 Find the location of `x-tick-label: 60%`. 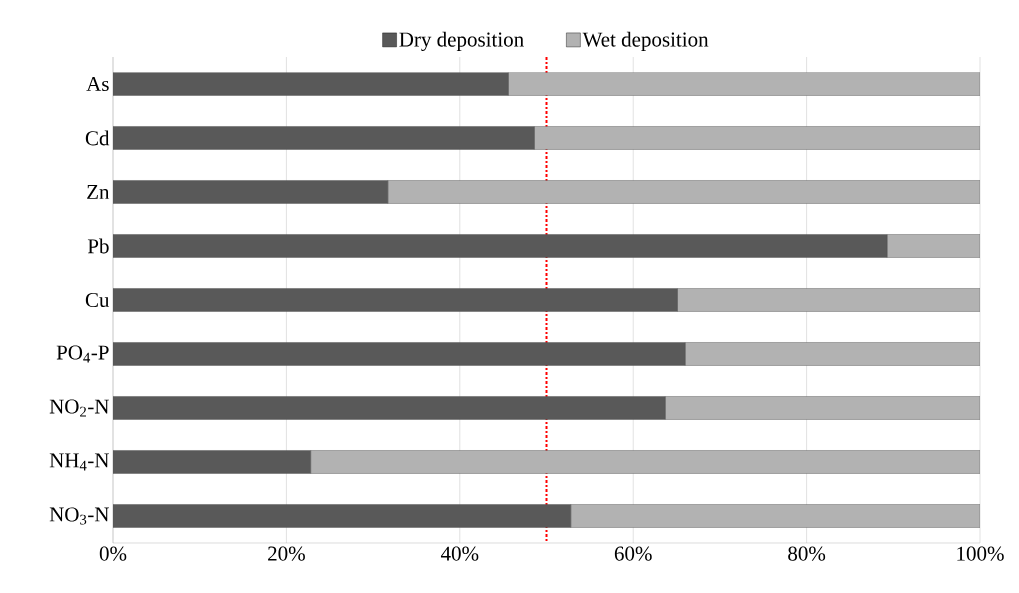

x-tick-label: 60% is located at coordinates (633, 553).